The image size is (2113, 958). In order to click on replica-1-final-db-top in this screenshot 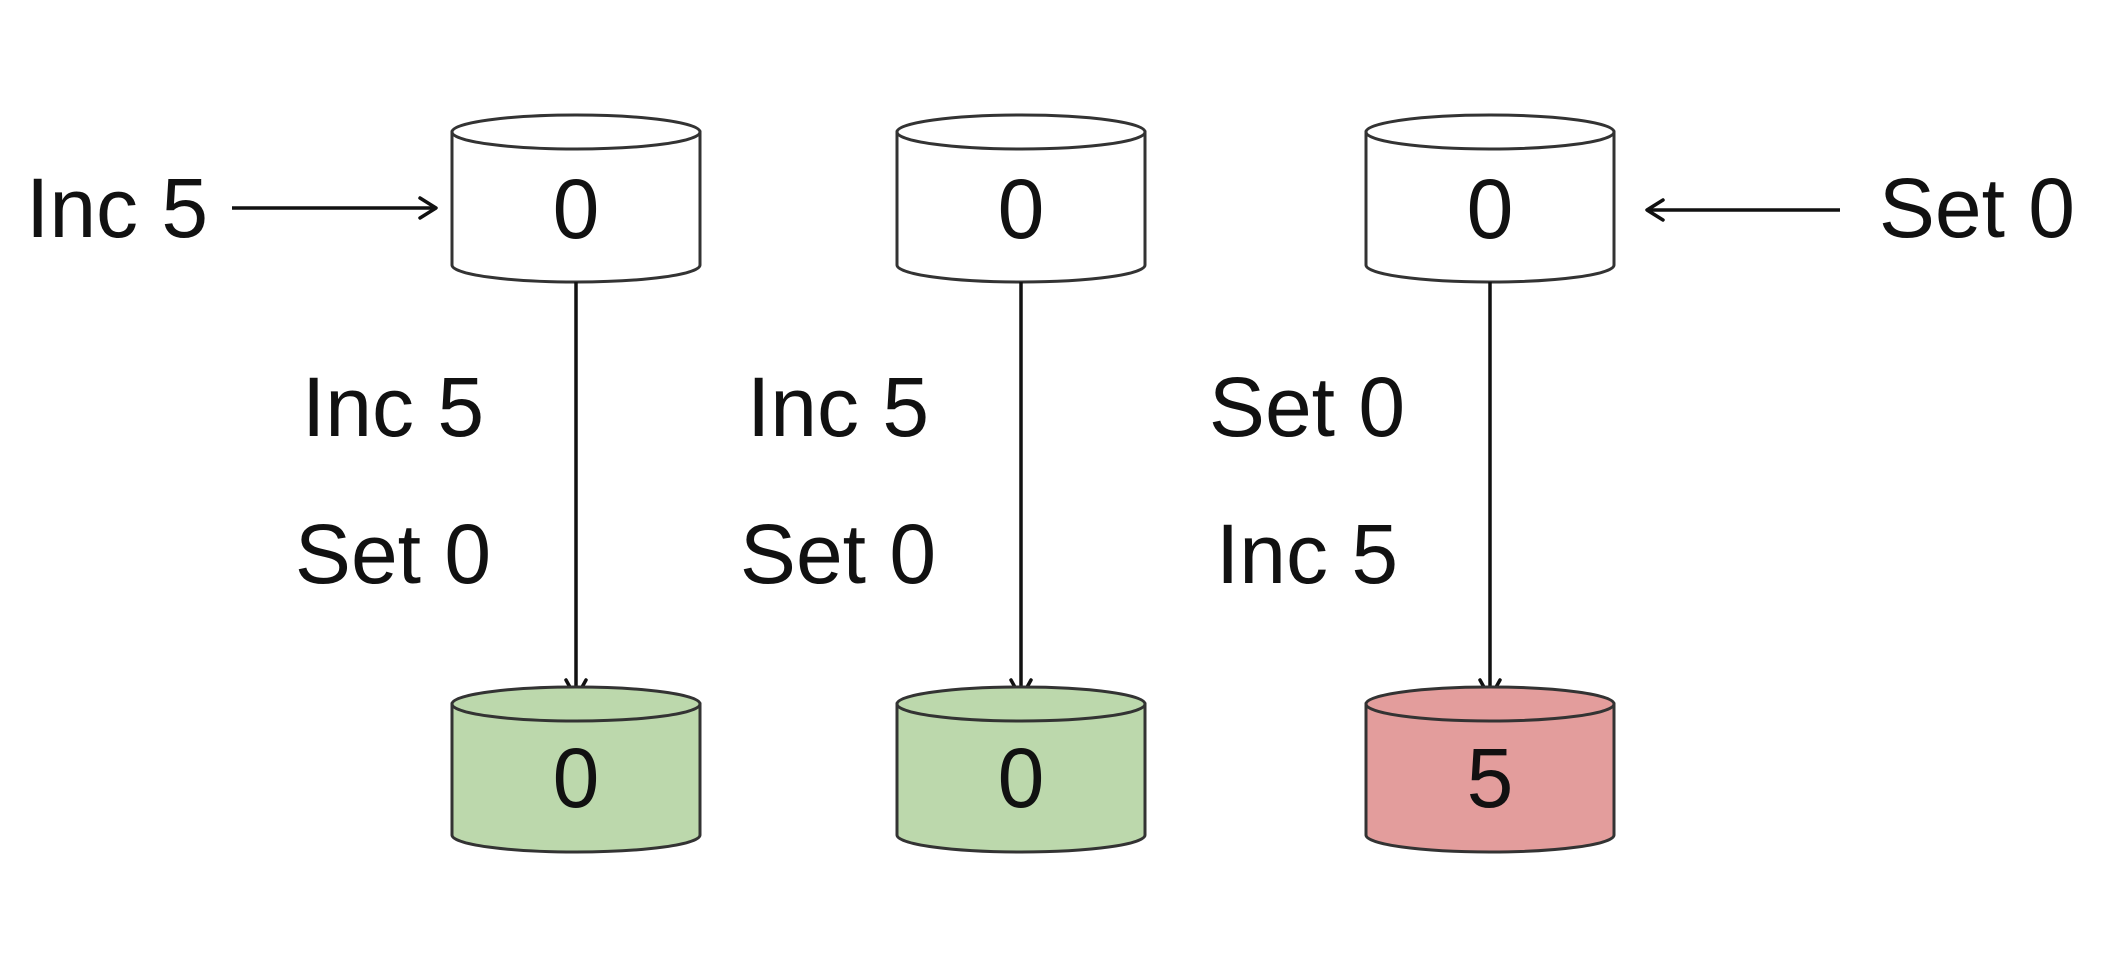, I will do `click(576, 704)`.